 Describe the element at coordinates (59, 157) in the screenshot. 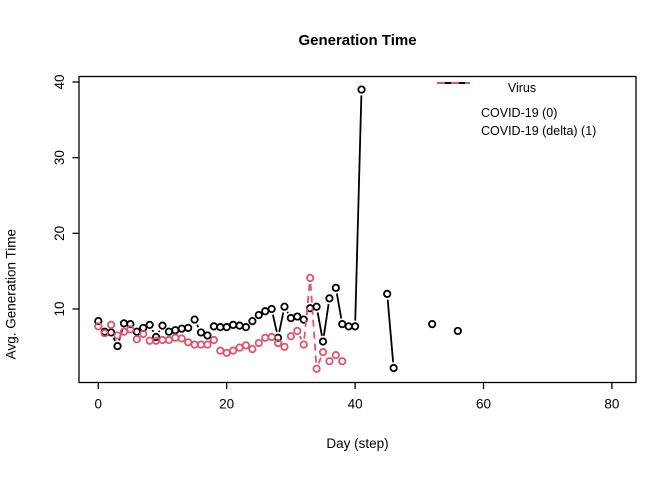

I see `y-tick-label: 30` at that location.